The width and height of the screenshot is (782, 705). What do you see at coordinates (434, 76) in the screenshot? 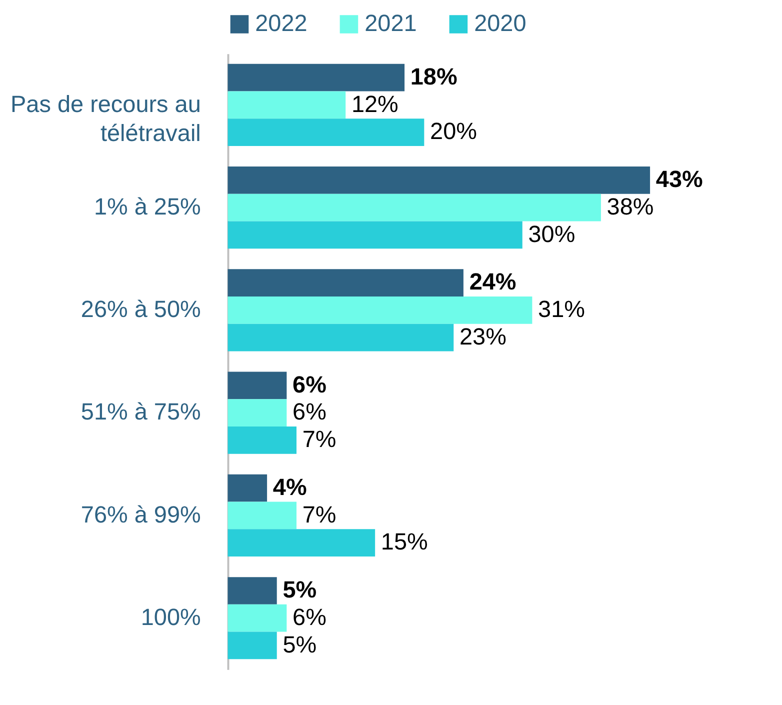
I see `data-label: 18%` at bounding box center [434, 76].